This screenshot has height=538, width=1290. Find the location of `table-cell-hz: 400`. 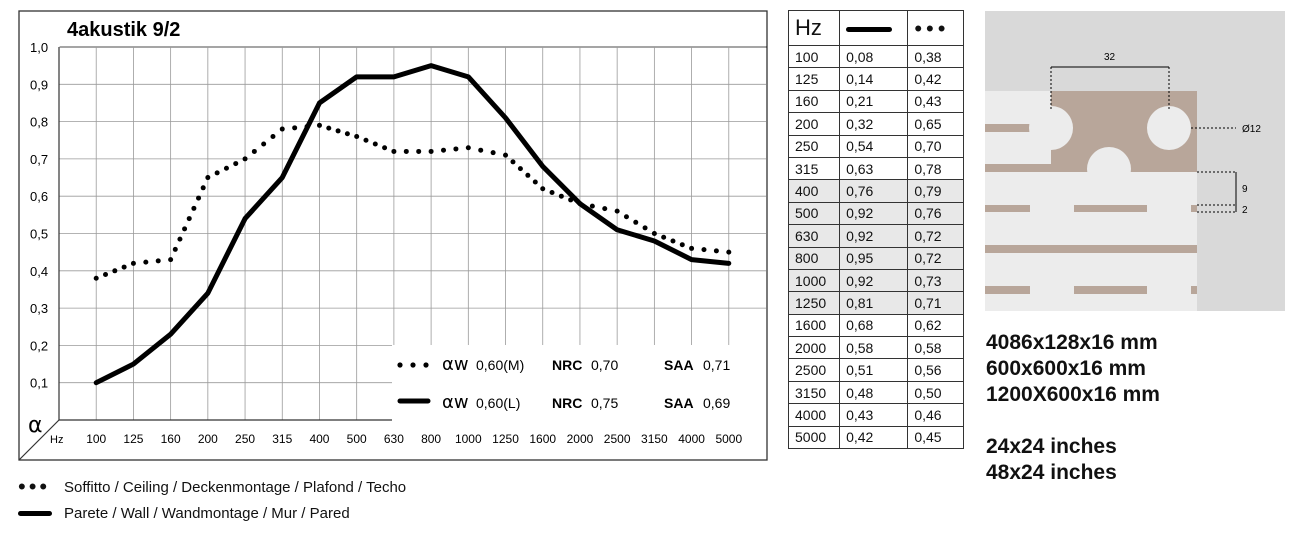

table-cell-hz: 400 is located at coordinates (814, 191).